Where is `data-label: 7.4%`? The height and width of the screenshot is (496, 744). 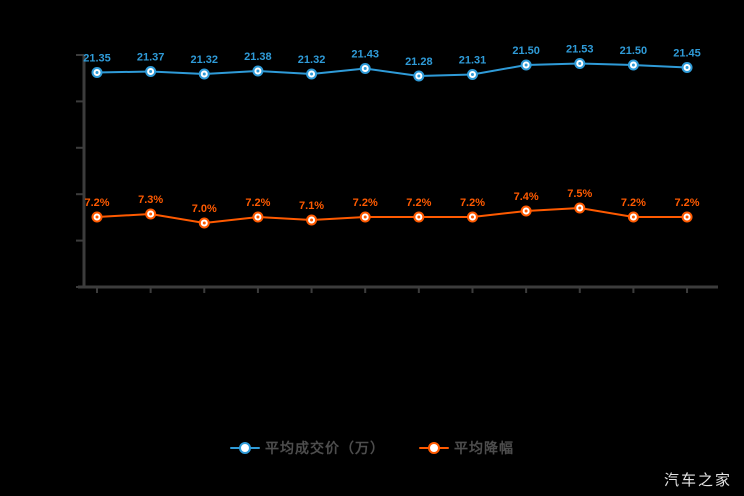 data-label: 7.4% is located at coordinates (526, 197).